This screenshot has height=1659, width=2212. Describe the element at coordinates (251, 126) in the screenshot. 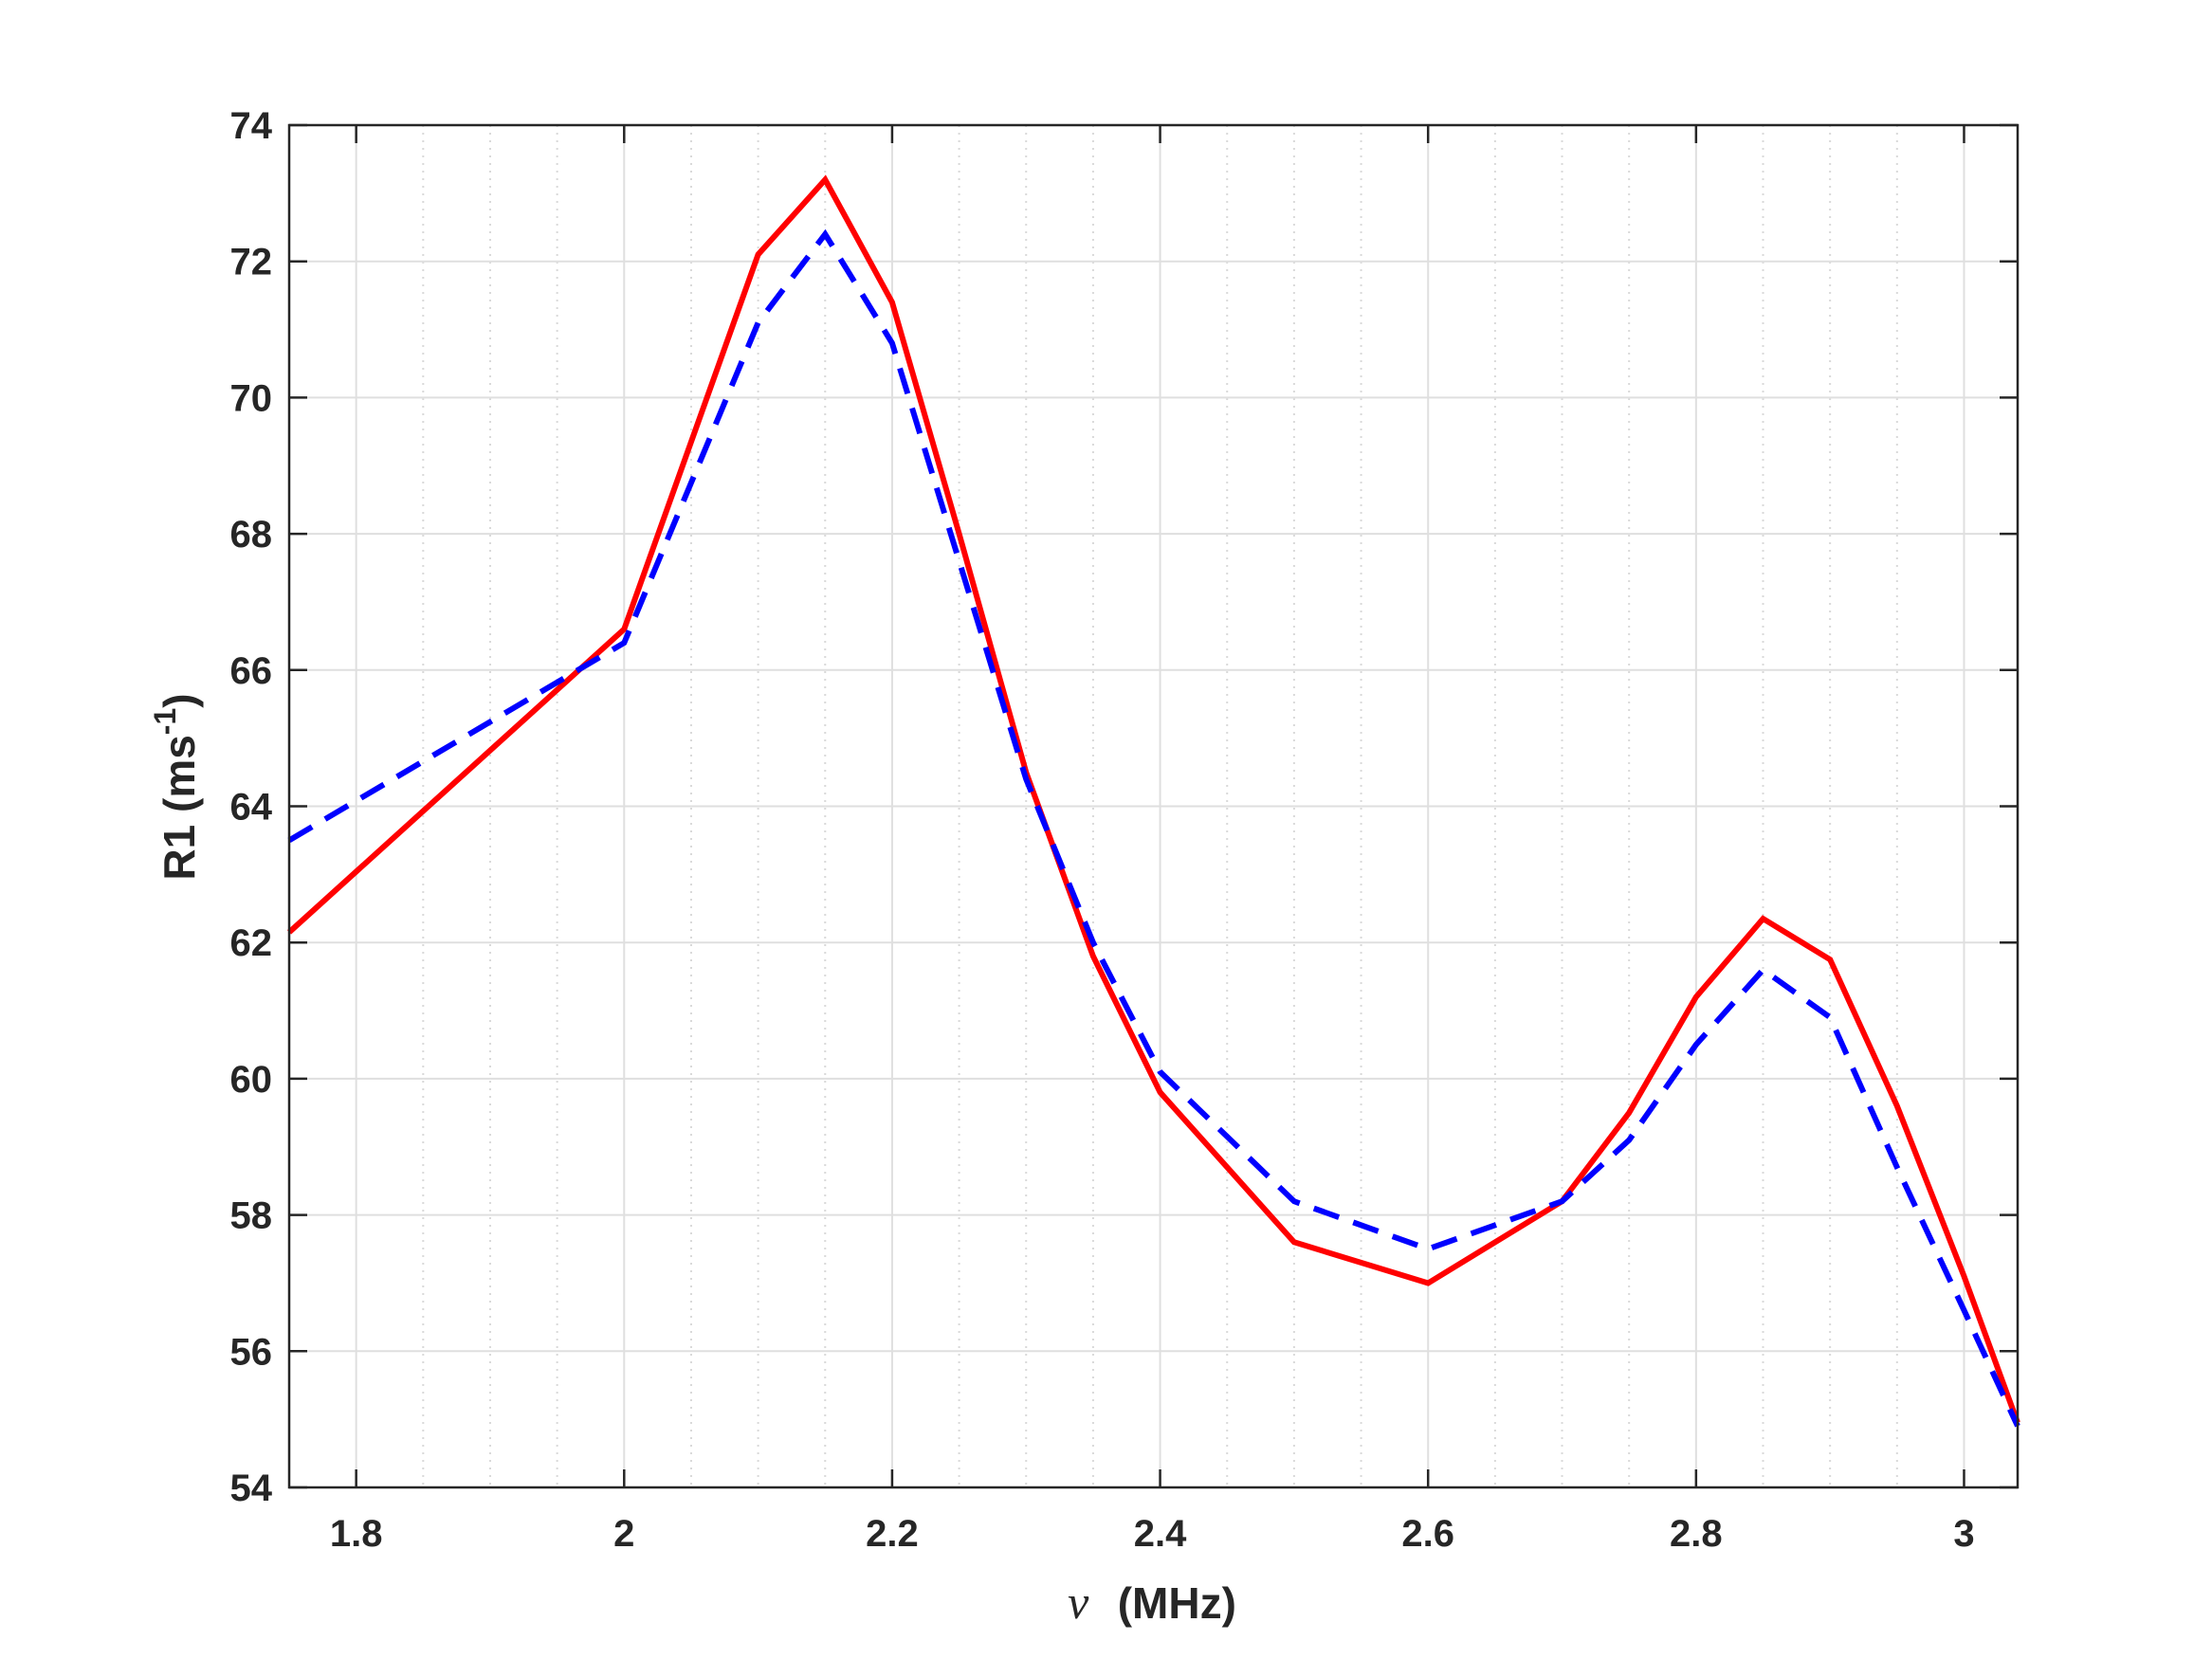

I see `y-tick-label: 74` at that location.